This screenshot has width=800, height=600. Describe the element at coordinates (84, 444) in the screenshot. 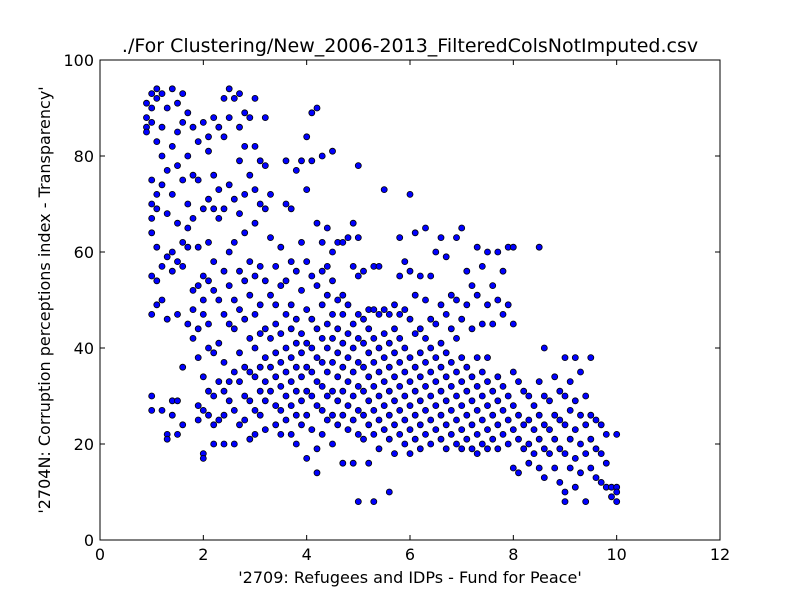

I see `y-tick-label: 20` at that location.